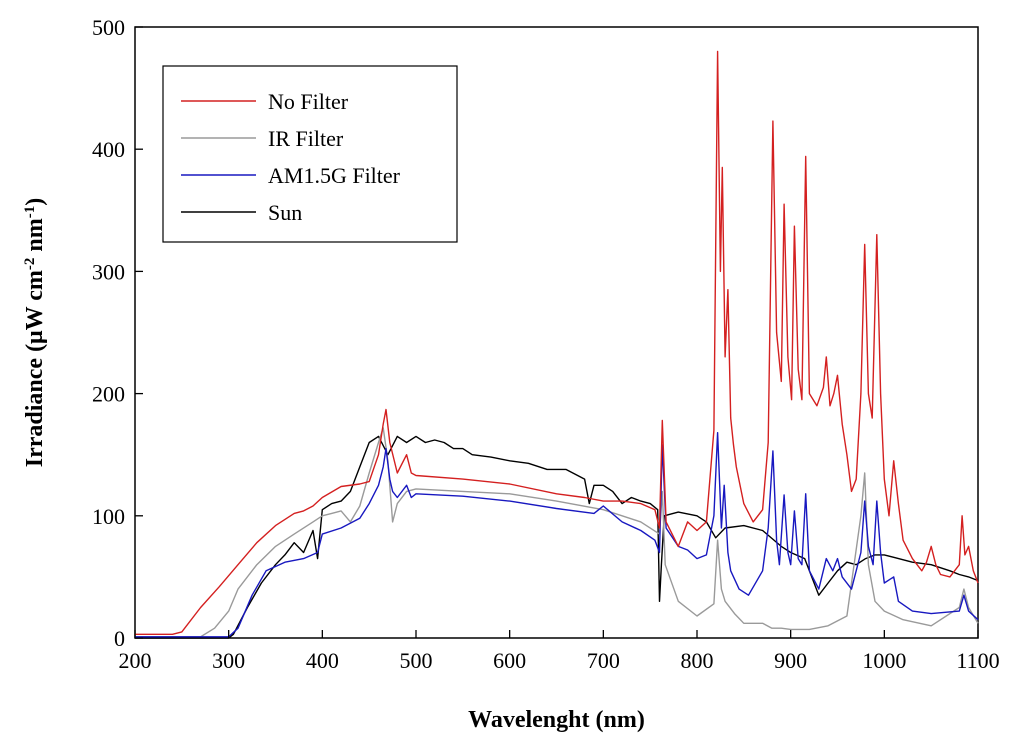  I want to click on y-title-part-5: -1, so click(30, 212).